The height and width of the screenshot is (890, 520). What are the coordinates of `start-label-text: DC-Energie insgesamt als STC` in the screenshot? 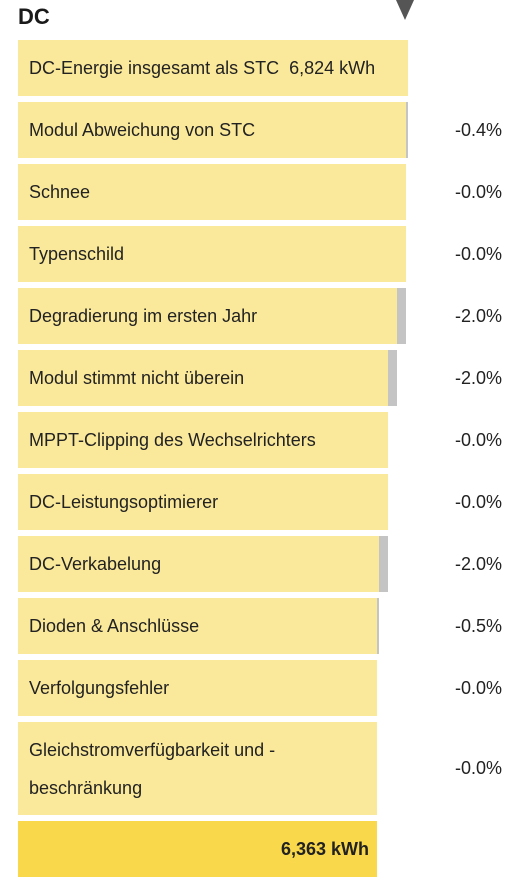 It's located at (154, 68).